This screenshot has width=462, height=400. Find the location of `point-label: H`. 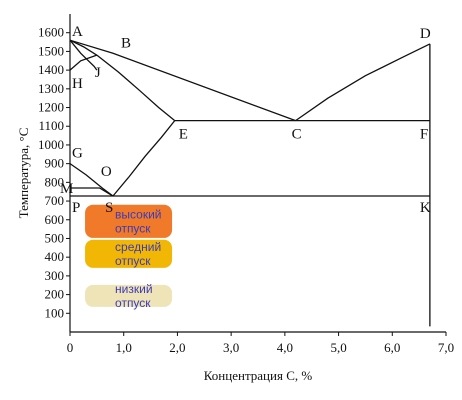

point-label: H is located at coordinates (77, 84).